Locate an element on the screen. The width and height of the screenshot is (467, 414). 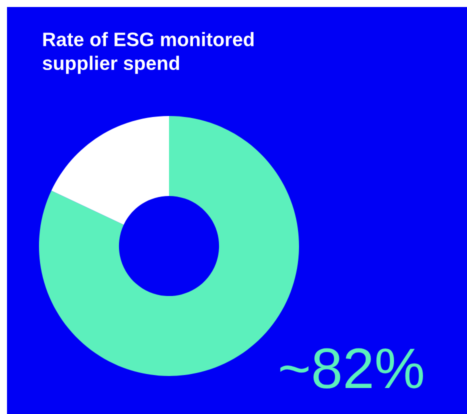
donut-slice is located at coordinates (110, 170).